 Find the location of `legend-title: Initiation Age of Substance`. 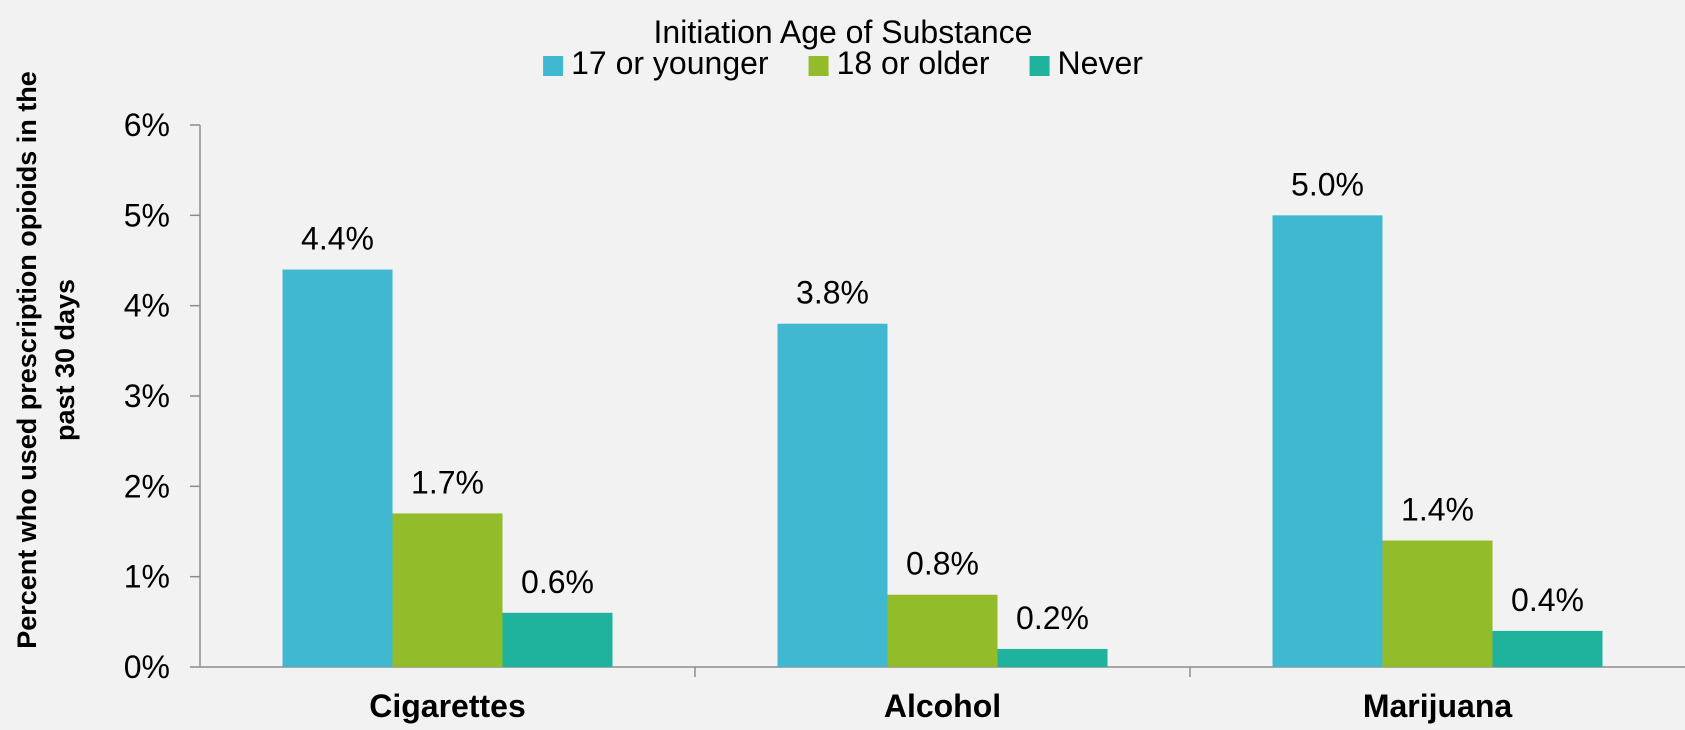

legend-title: Initiation Age of Substance is located at coordinates (843, 32).